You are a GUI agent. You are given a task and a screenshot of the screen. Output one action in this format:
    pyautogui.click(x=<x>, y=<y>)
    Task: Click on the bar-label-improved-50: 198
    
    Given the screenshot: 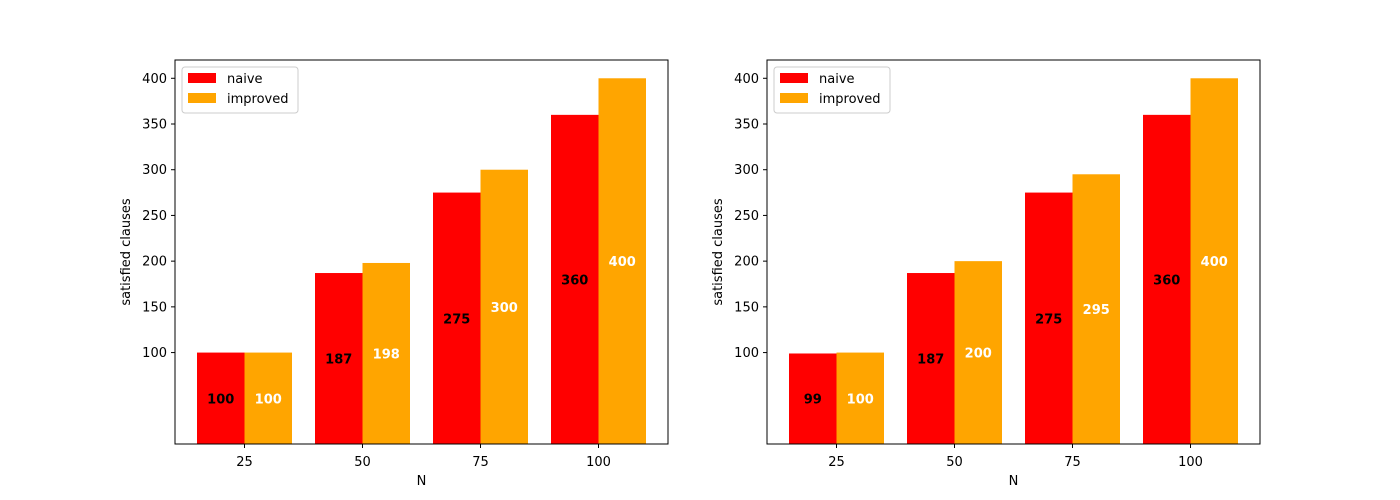 What is the action you would take?
    pyautogui.click(x=386, y=354)
    